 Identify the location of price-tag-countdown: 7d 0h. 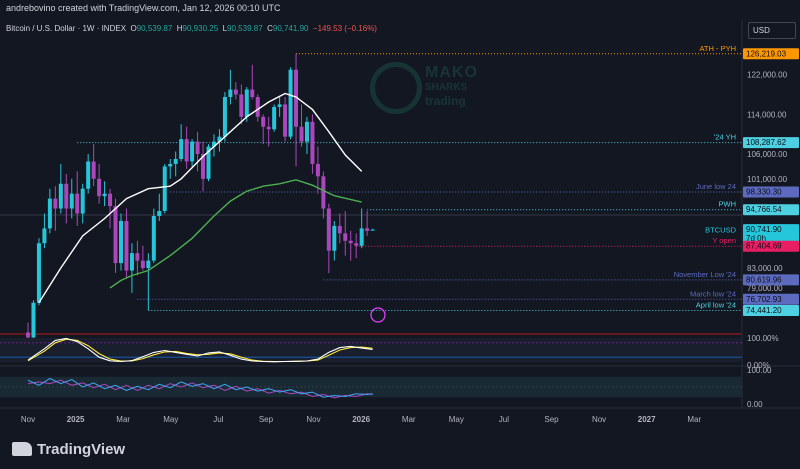
(756, 238).